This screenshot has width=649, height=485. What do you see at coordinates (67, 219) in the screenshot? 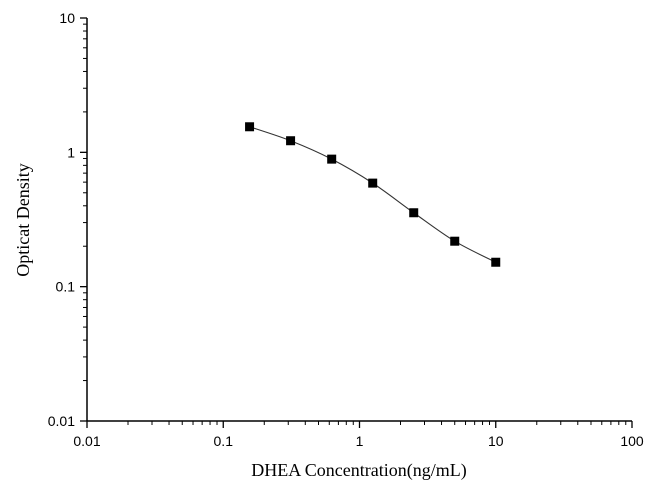
I see `y-axis-ticks: 0.01 0.1 1 10` at bounding box center [67, 219].